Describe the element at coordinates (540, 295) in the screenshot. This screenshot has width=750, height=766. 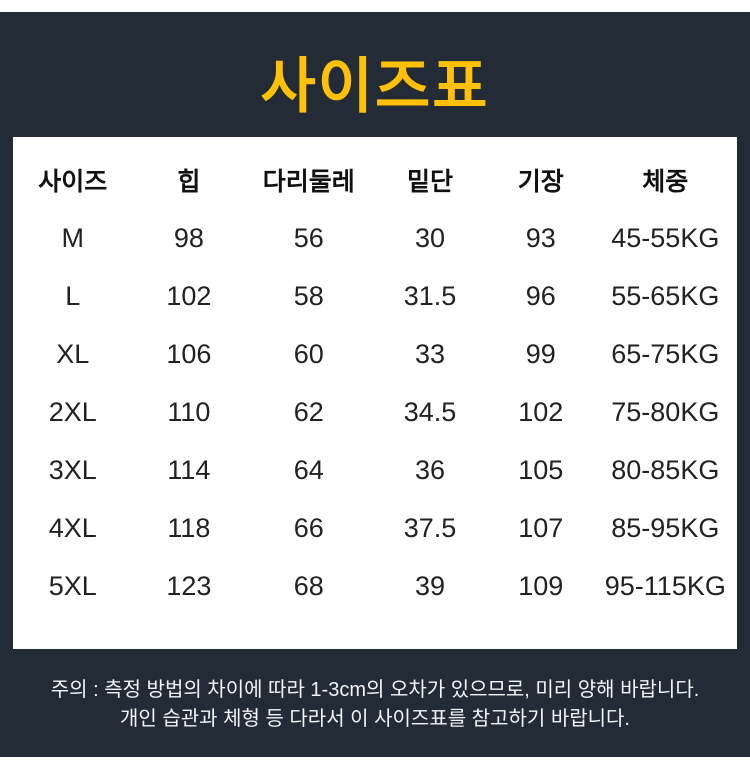
I see `table-cell-length: 96` at that location.